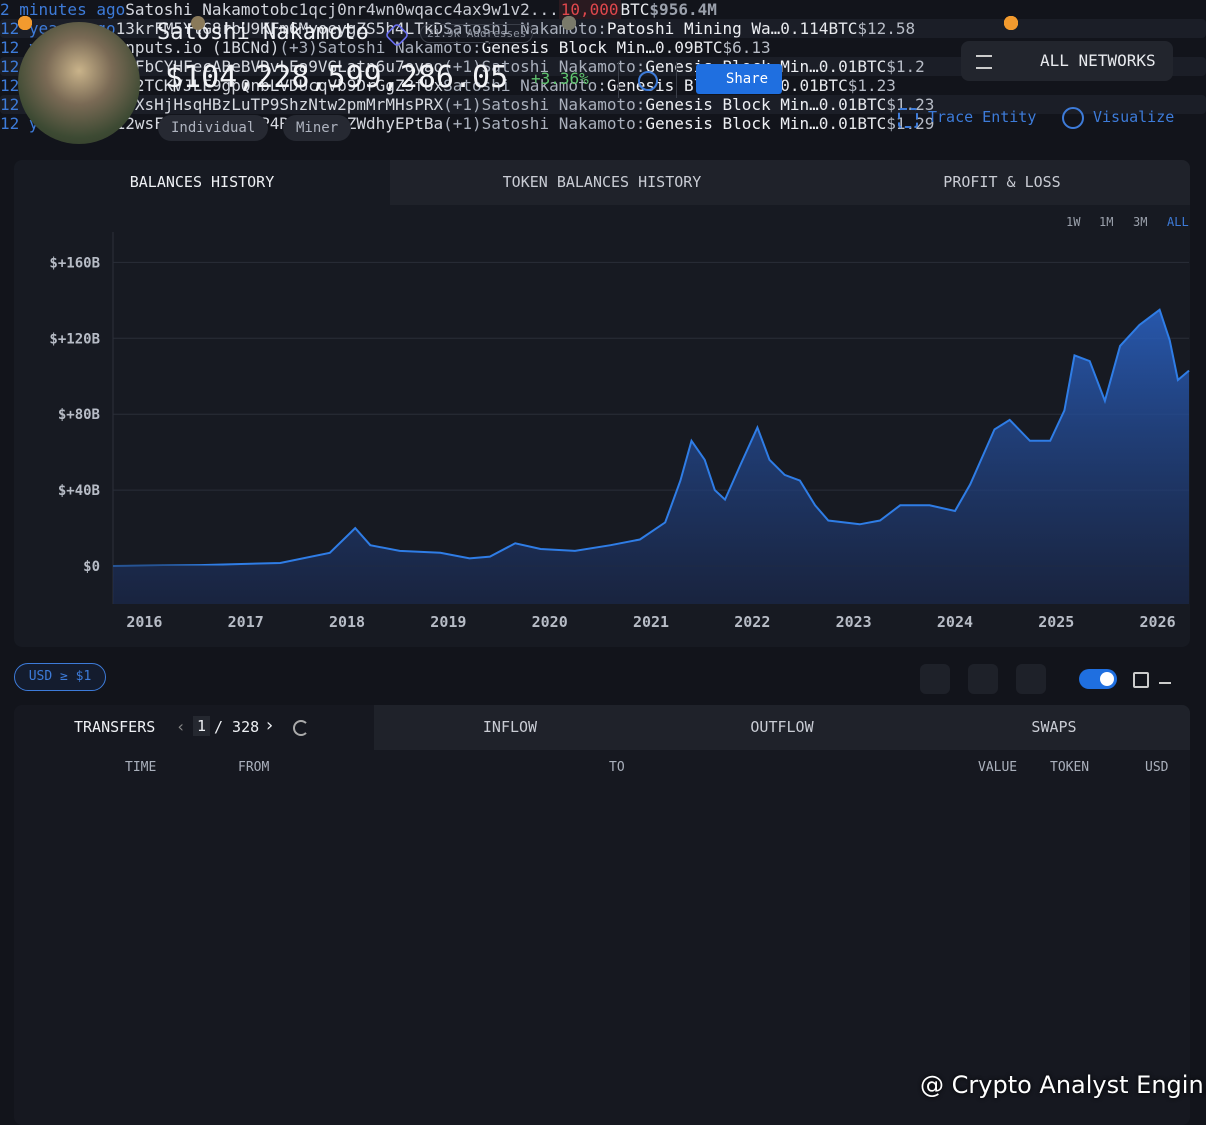 This screenshot has width=1206, height=1125. I want to click on column-header: TOKEN, so click(1070, 767).